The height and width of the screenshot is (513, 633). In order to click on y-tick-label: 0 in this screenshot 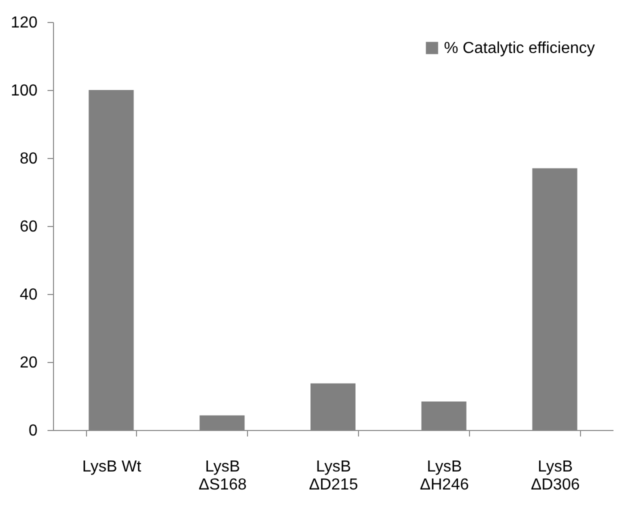, I will do `click(33, 431)`.